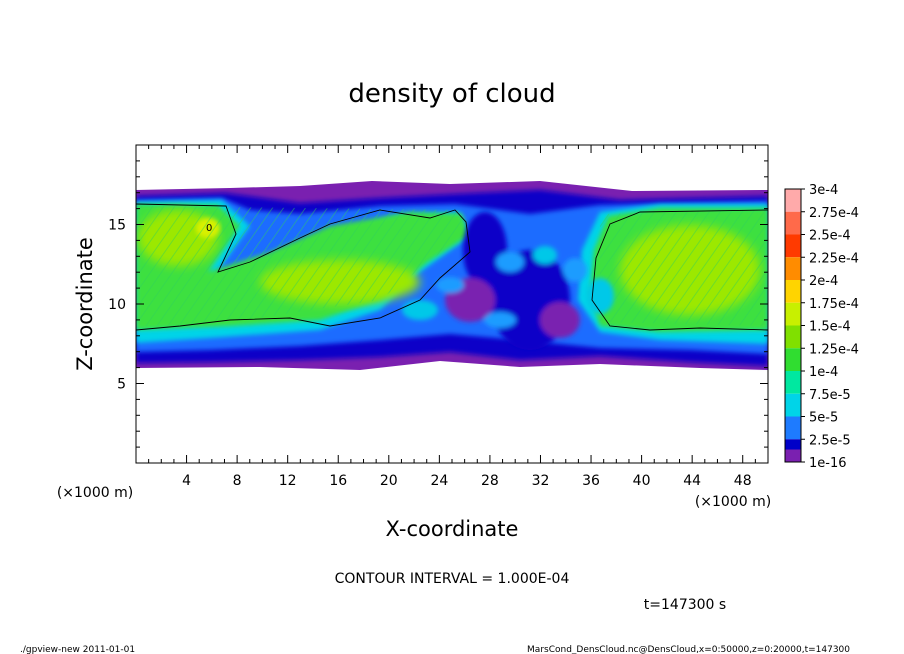  Describe the element at coordinates (830, 440) in the screenshot. I see `colorbar-label: 2.5e-5` at that location.